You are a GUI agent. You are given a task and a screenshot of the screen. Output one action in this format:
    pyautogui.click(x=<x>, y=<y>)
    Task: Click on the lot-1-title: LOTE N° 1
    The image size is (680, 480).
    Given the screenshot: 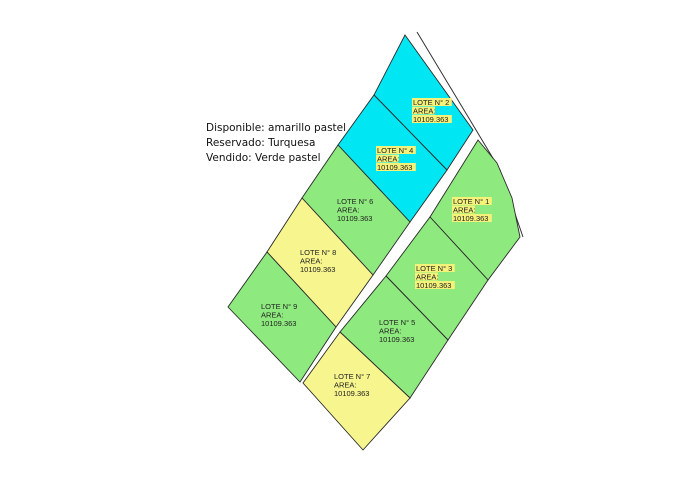 What is the action you would take?
    pyautogui.click(x=471, y=201)
    